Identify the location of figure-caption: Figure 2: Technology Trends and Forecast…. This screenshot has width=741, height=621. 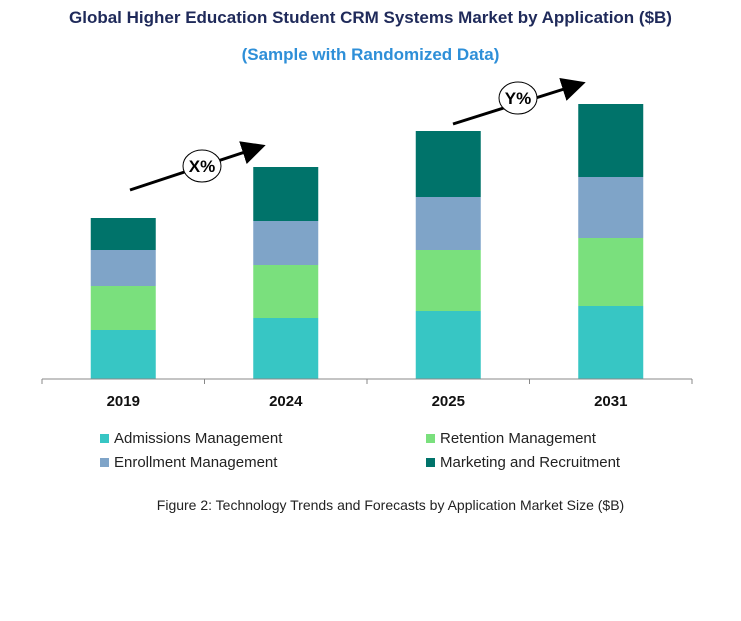
(390, 505).